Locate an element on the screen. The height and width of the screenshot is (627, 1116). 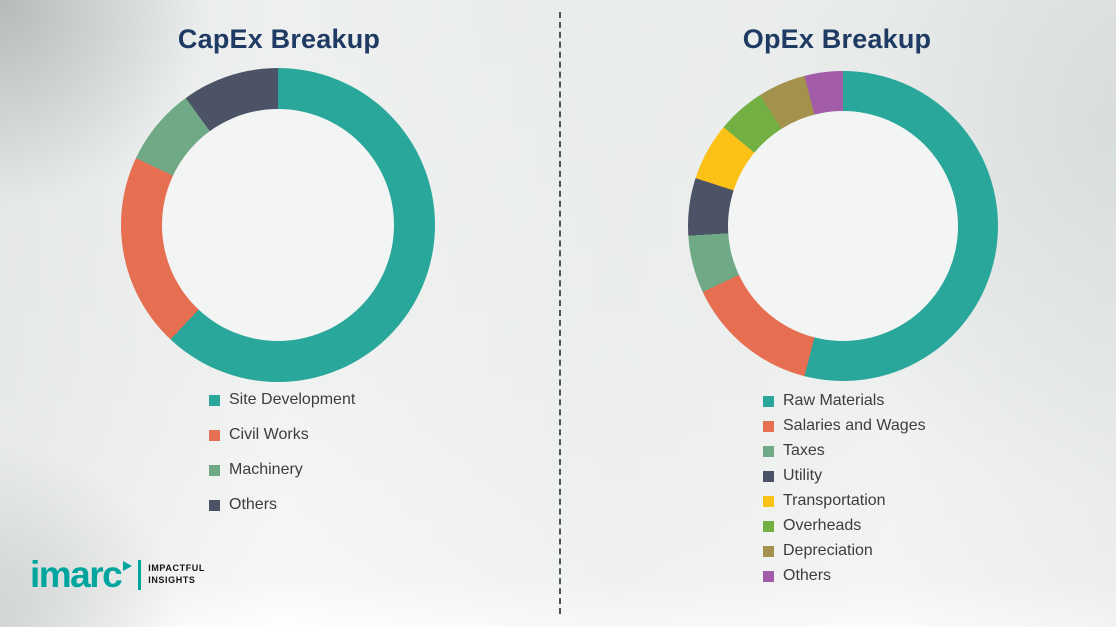
legend-label: Overheads is located at coordinates (822, 525).